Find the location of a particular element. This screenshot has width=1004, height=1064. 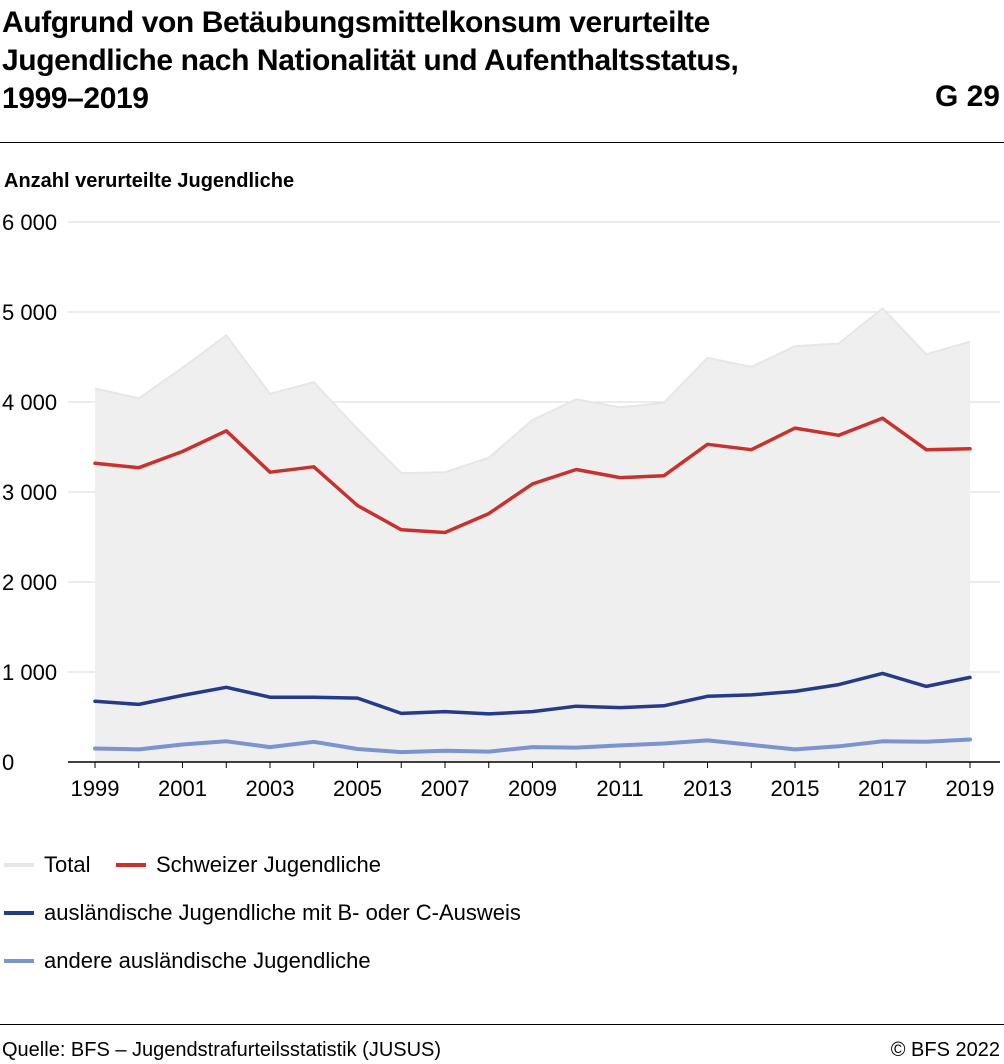

legend-item-total: Total is located at coordinates (47, 865).